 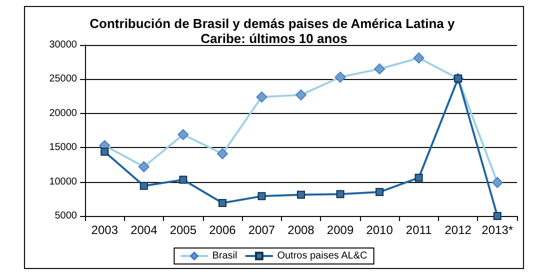 What do you see at coordinates (63, 113) in the screenshot?
I see `y-tick-label: 20000` at bounding box center [63, 113].